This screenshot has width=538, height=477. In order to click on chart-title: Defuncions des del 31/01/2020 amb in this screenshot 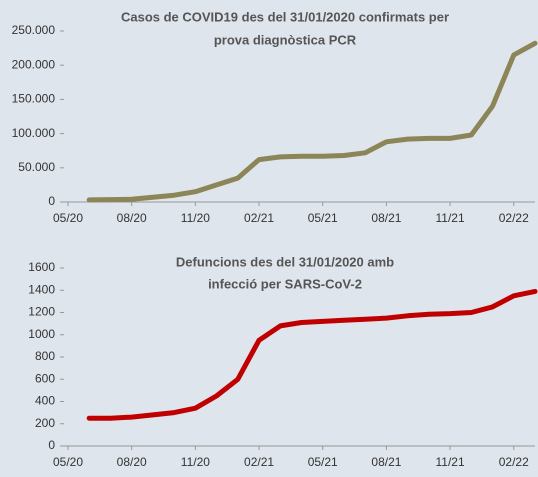, I will do `click(285, 261)`.